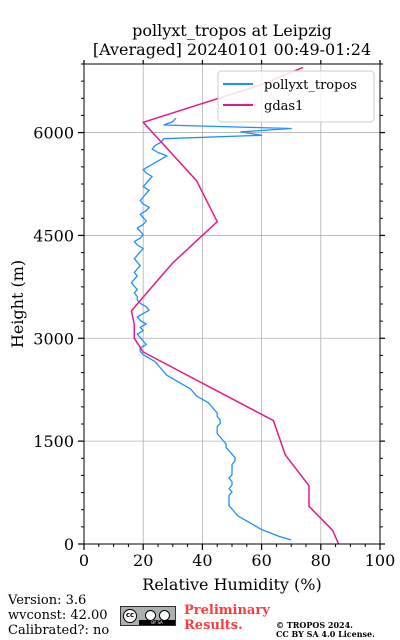 This screenshot has width=400, height=640. What do you see at coordinates (232, 30) in the screenshot?
I see `chart-title-line1: pollyxt_tropos at Leipzig` at bounding box center [232, 30].